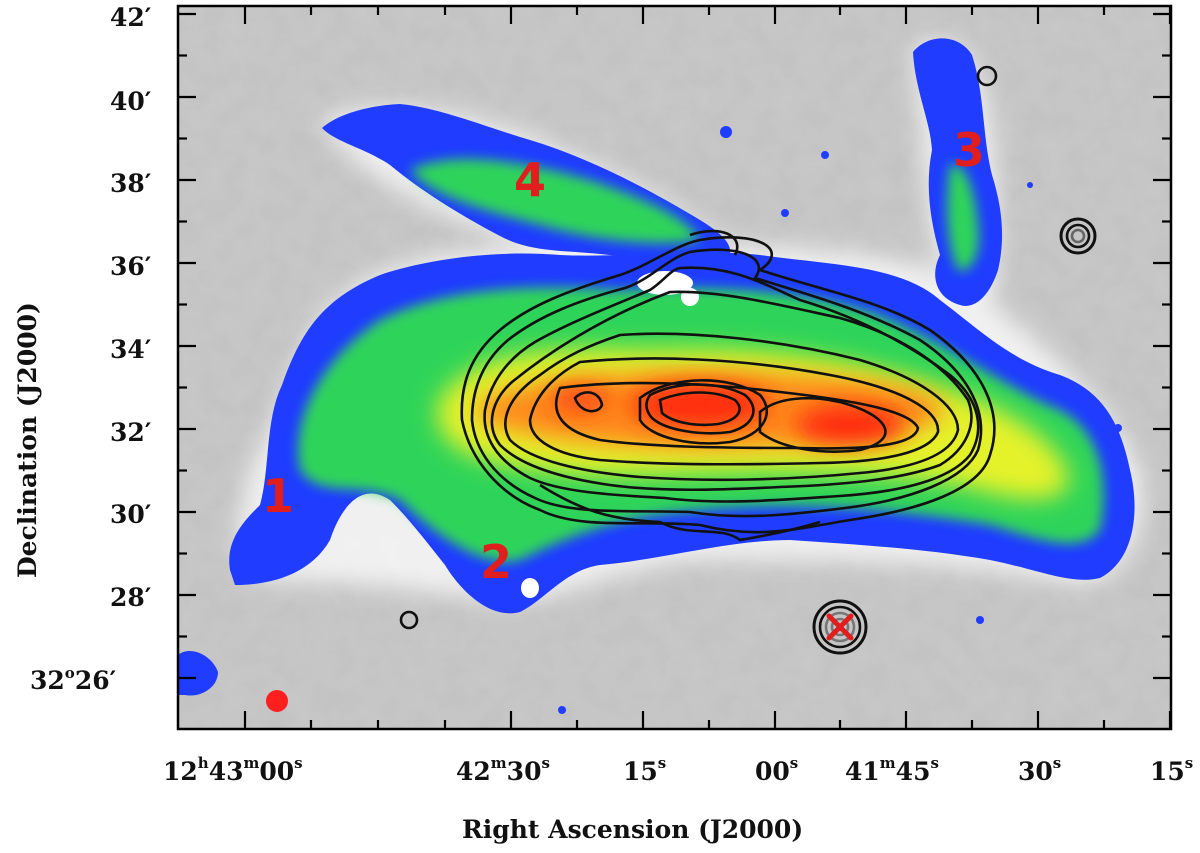  What do you see at coordinates (27, 440) in the screenshot?
I see `y-axis-title: Declination (J2000)` at bounding box center [27, 440].